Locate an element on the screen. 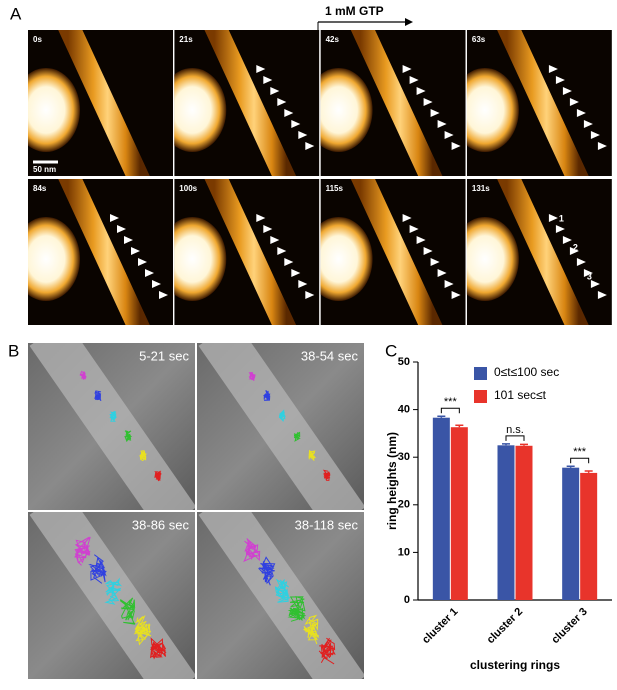 The image size is (617, 690). afm-frame: 115s is located at coordinates (393, 252).